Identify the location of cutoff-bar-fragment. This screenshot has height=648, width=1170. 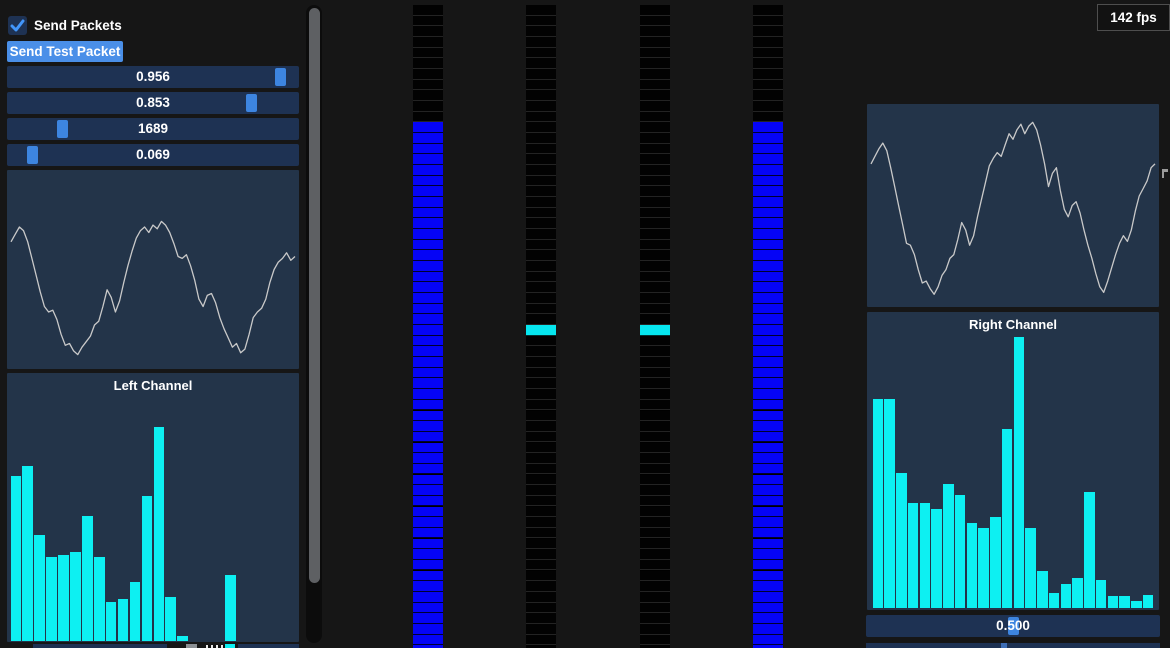
(230, 646).